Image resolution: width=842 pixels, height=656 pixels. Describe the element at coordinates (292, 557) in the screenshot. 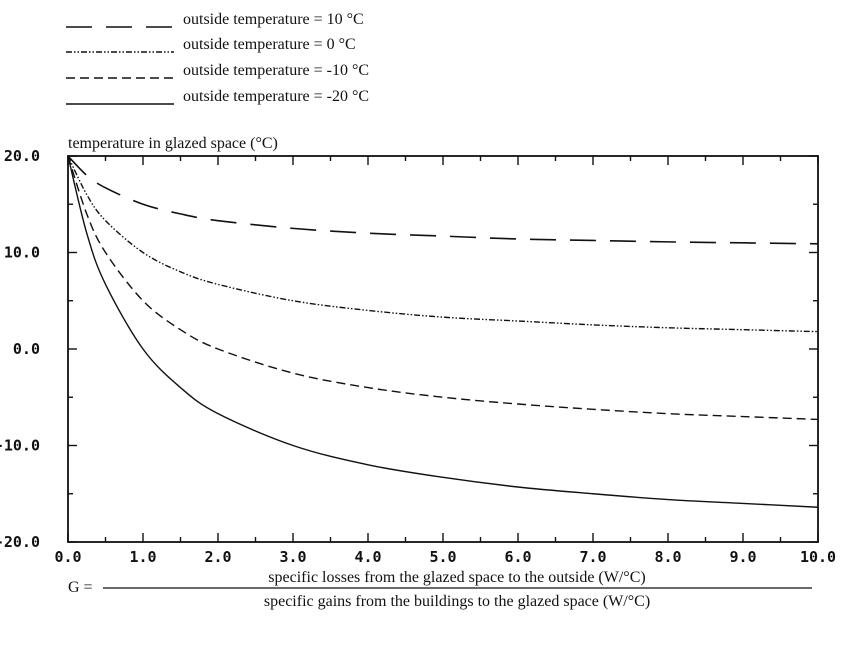

I see `x-tick-label: 3.0` at that location.